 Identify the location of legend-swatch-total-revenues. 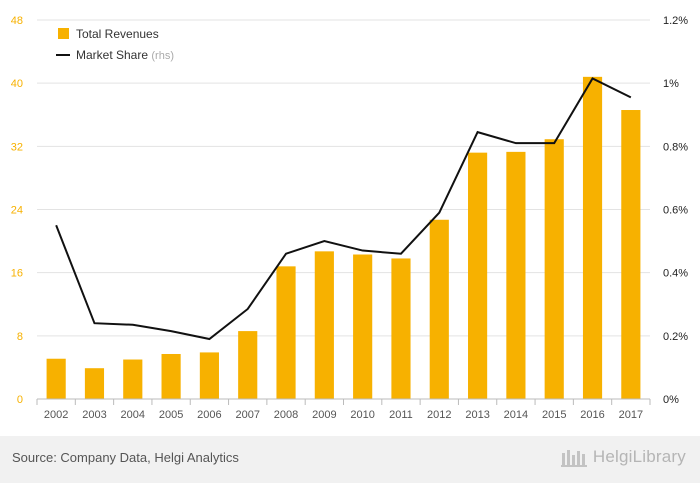
(63, 33).